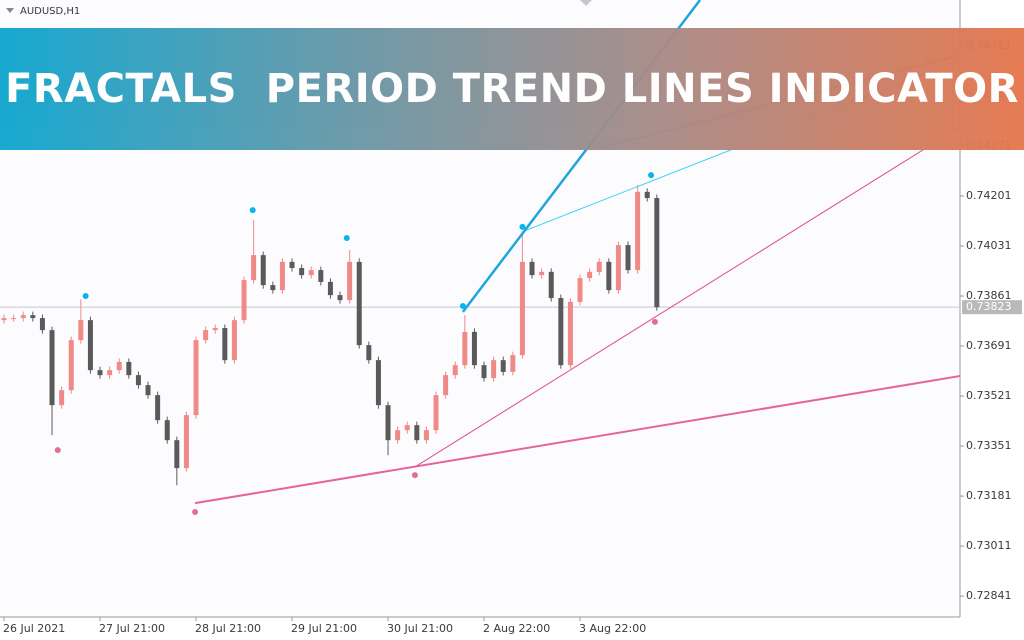 Image resolution: width=1024 pixels, height=640 pixels. Describe the element at coordinates (989, 545) in the screenshot. I see `y-tick-label: 0.73011` at that location.